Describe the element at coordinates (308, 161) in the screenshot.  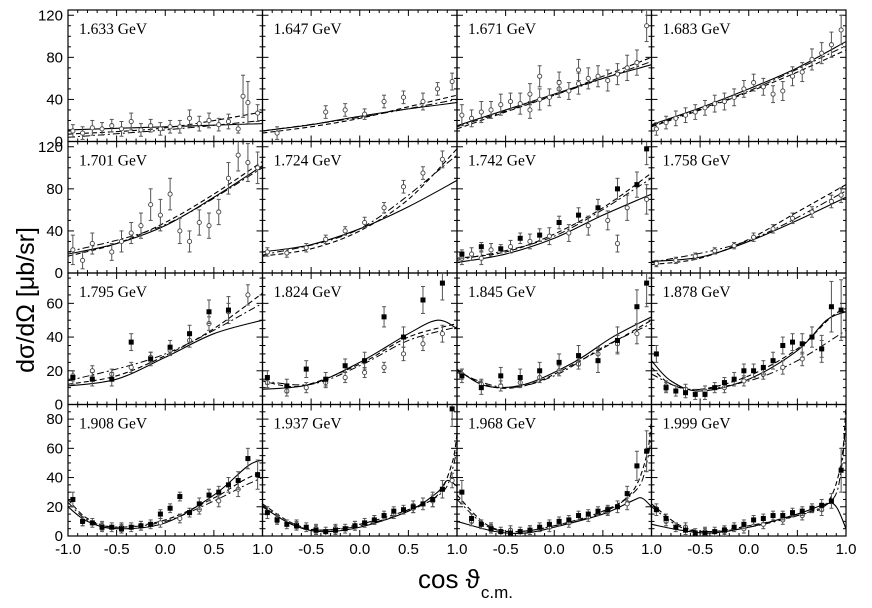
I see `energy-label: 1.724 GeV` at that location.